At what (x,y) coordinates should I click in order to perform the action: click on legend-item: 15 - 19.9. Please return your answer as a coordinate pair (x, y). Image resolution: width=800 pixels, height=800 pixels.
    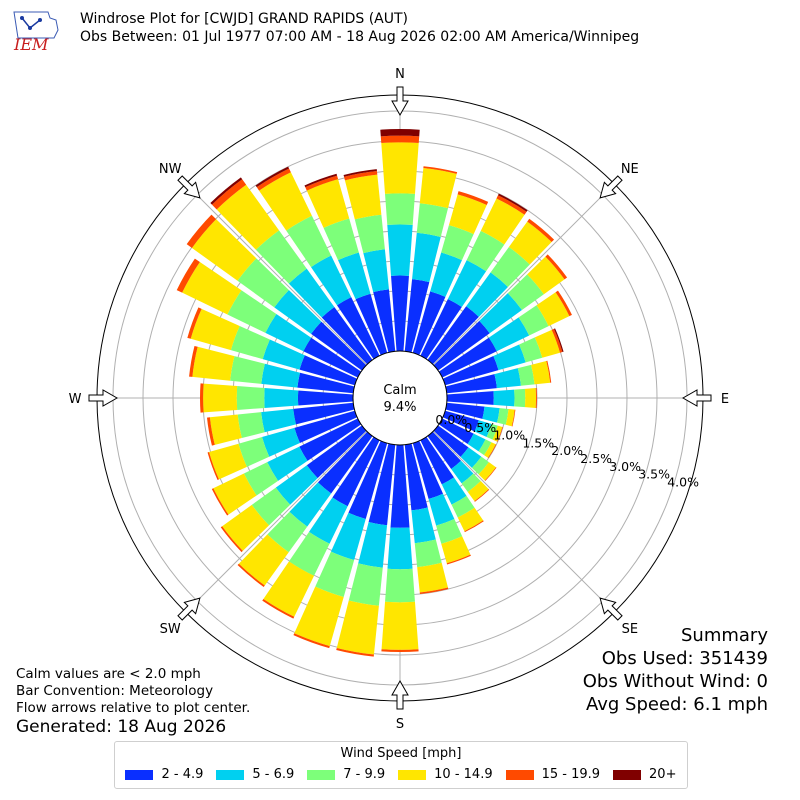
    Looking at the image, I should click on (553, 774).